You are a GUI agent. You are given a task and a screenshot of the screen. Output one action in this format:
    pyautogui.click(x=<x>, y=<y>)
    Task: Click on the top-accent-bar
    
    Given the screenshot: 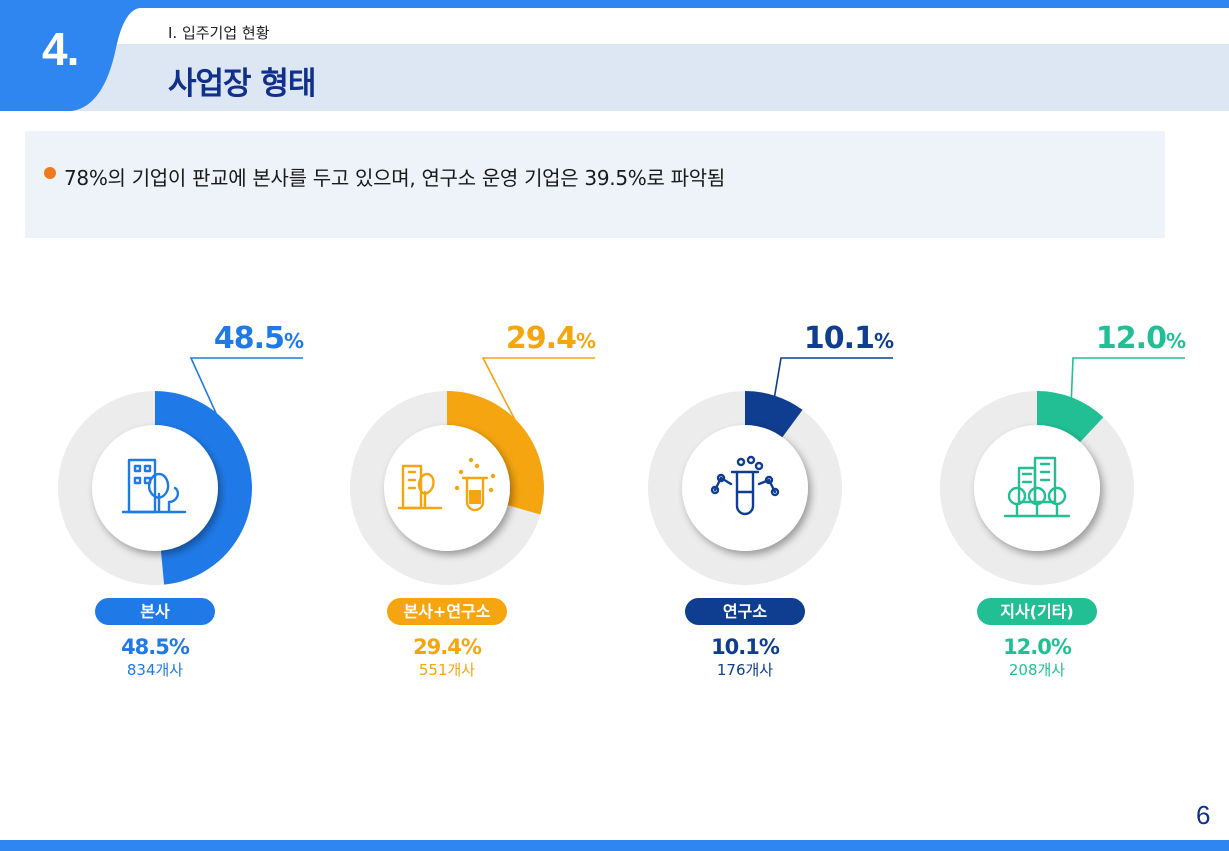 What is the action you would take?
    pyautogui.click(x=614, y=4)
    